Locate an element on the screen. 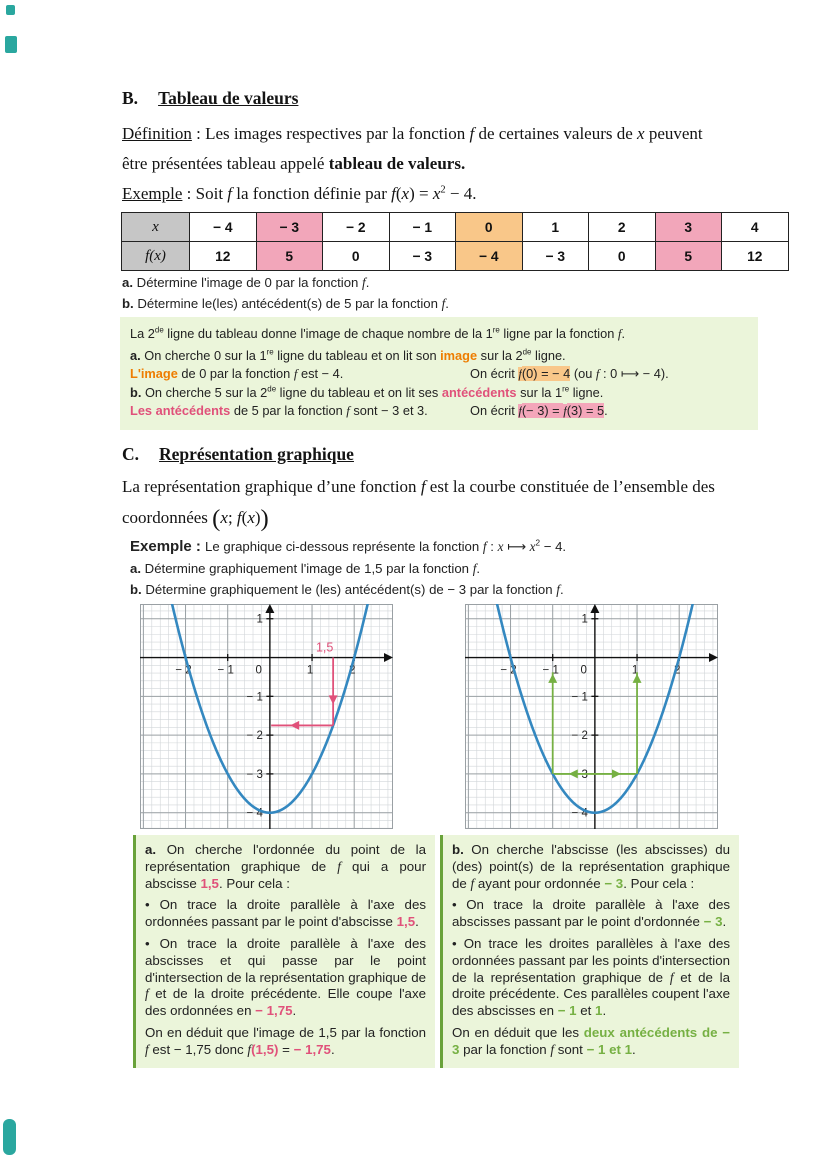 The width and height of the screenshot is (828, 1171). text-segment: b. is located at coordinates (138, 589).